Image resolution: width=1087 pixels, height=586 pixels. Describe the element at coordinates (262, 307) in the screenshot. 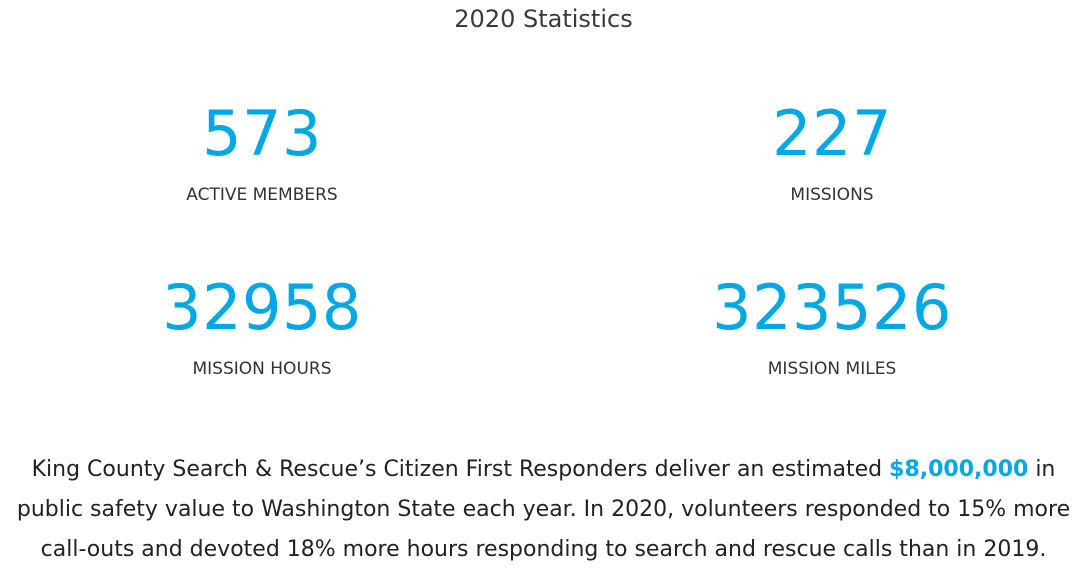

I see `stat-value: 32958` at that location.